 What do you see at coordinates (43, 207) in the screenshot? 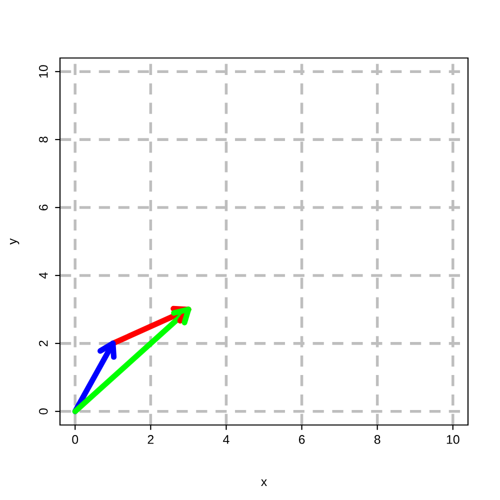
I see `y-tick-label: 6` at bounding box center [43, 207].